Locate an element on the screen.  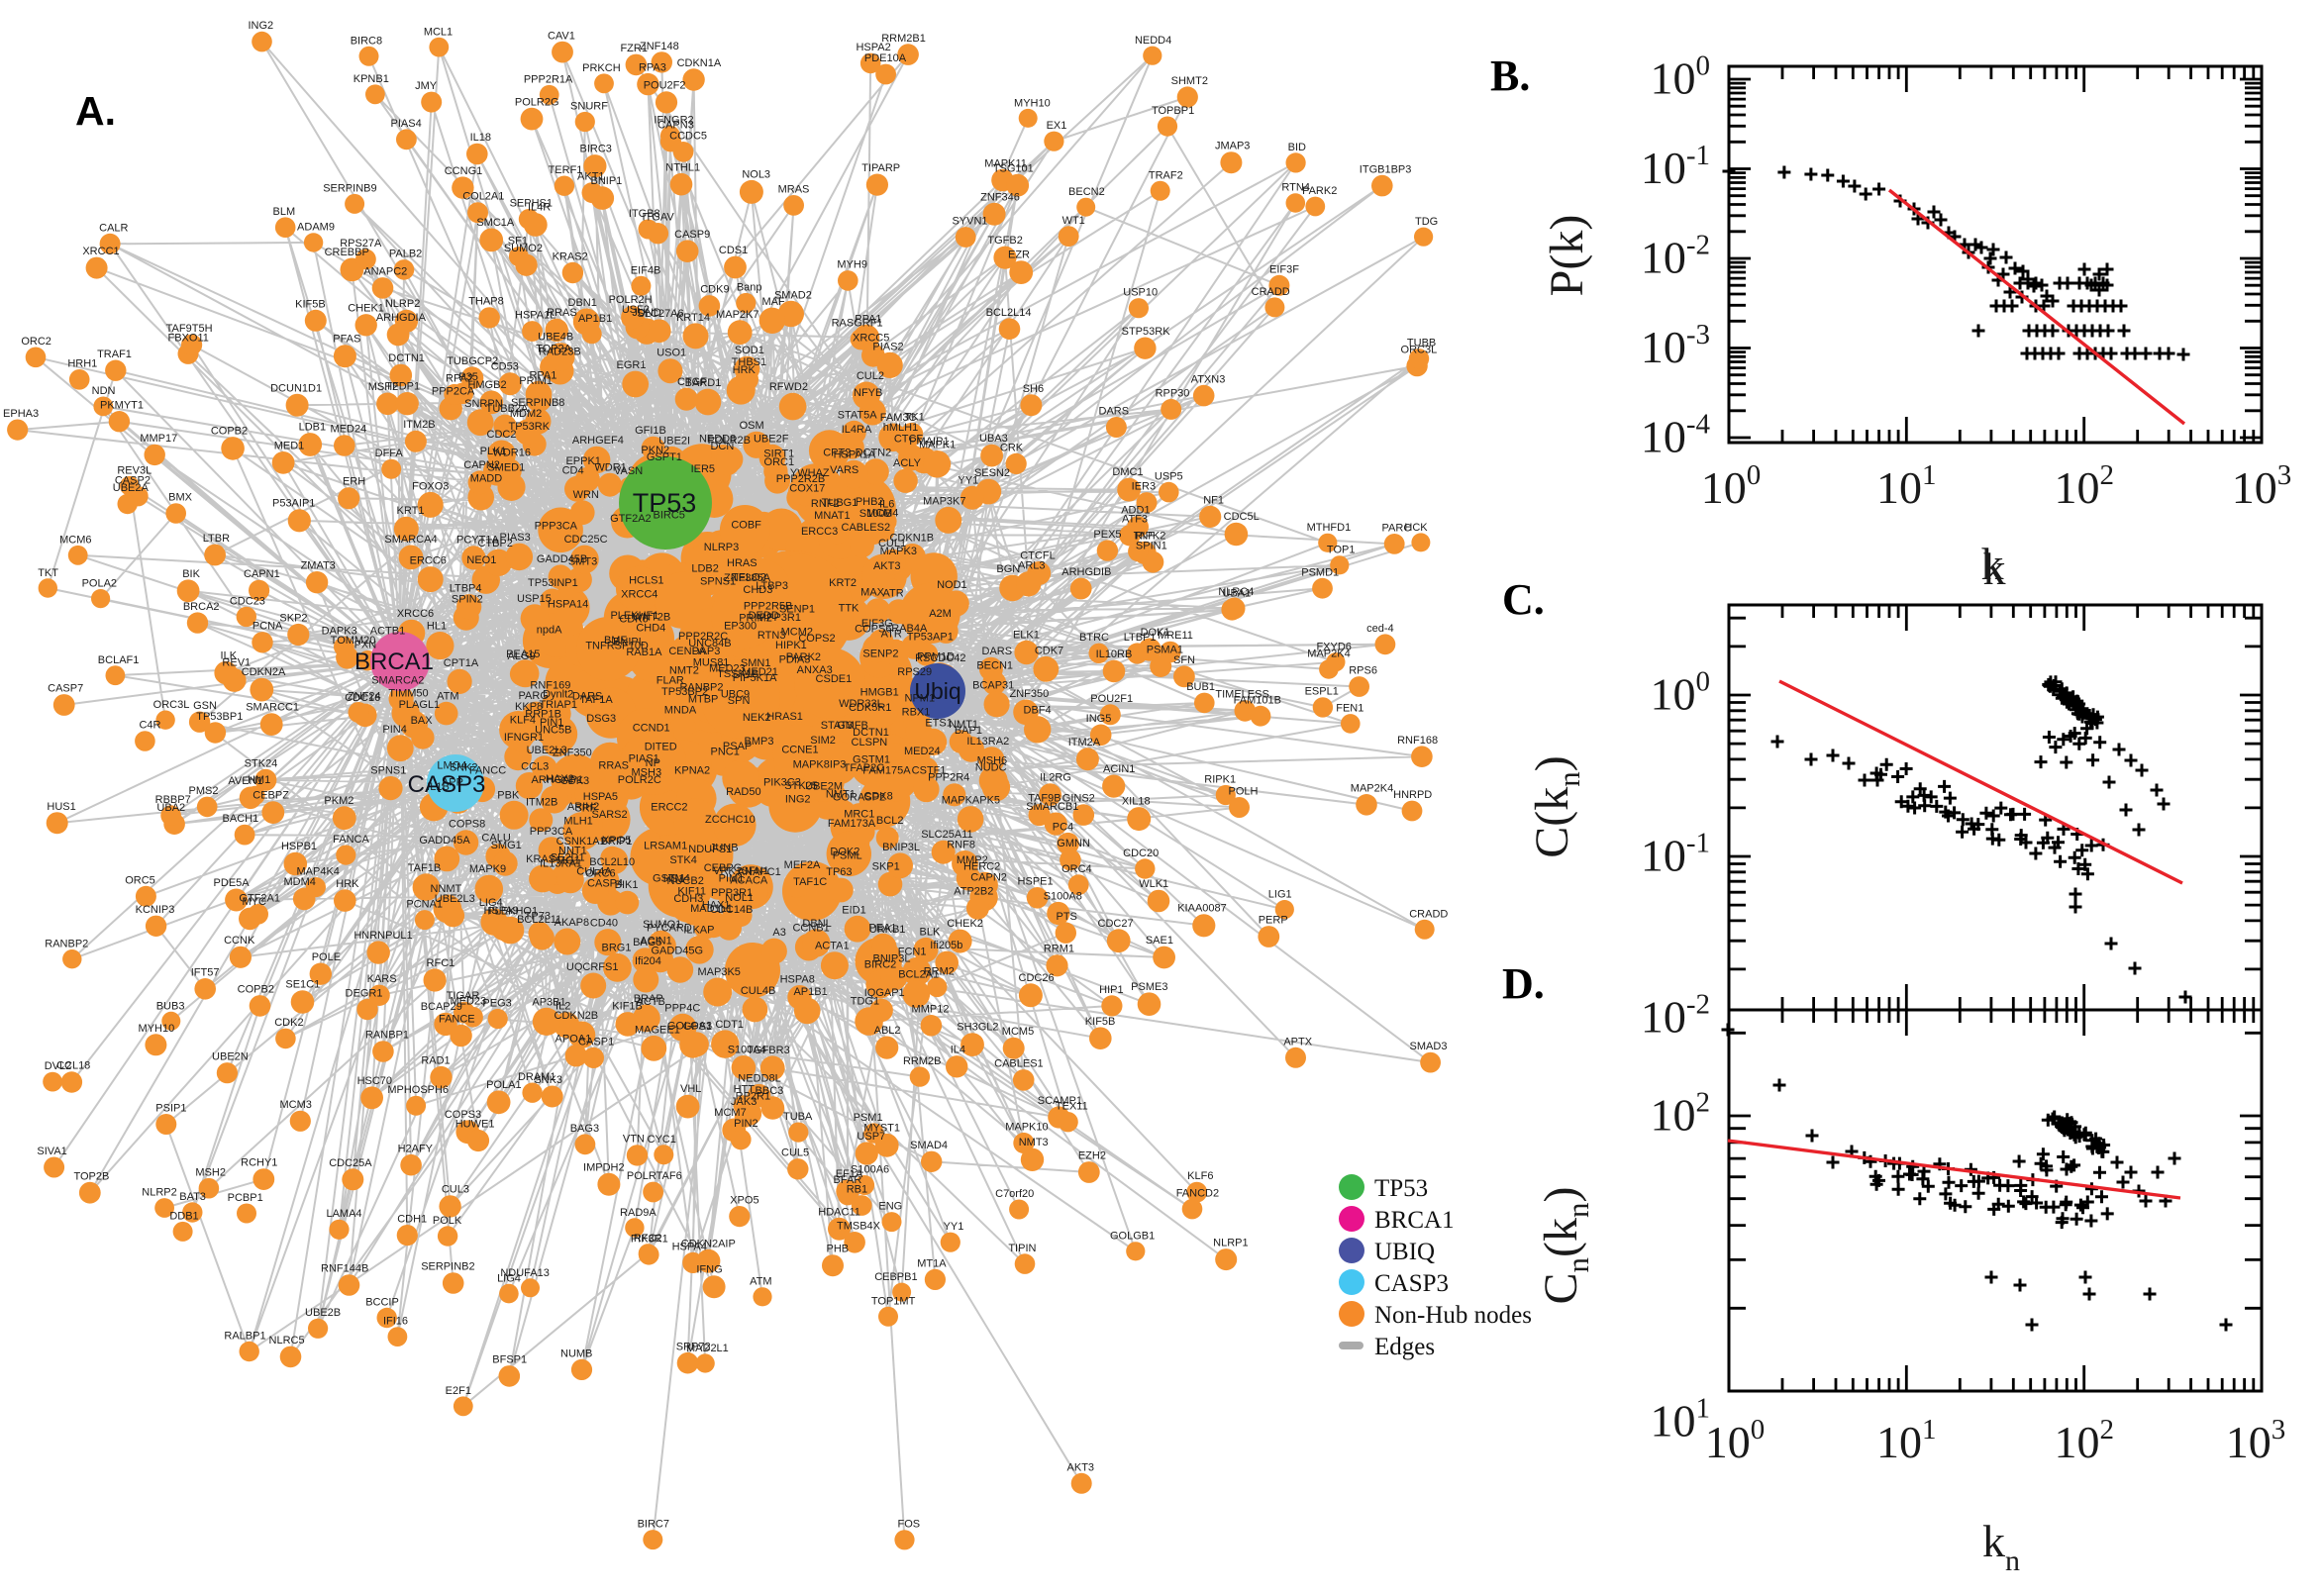
svg-text: k is located at coordinates (1995, 569).